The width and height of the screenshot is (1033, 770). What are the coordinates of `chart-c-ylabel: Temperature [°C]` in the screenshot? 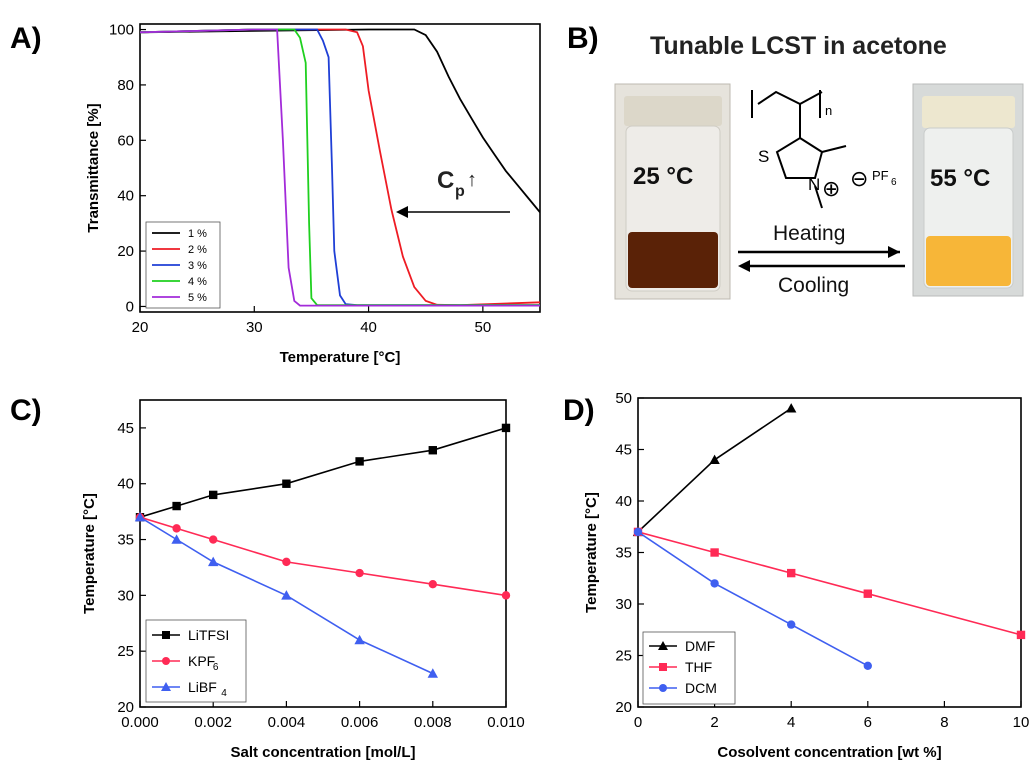 It's located at (89, 553).